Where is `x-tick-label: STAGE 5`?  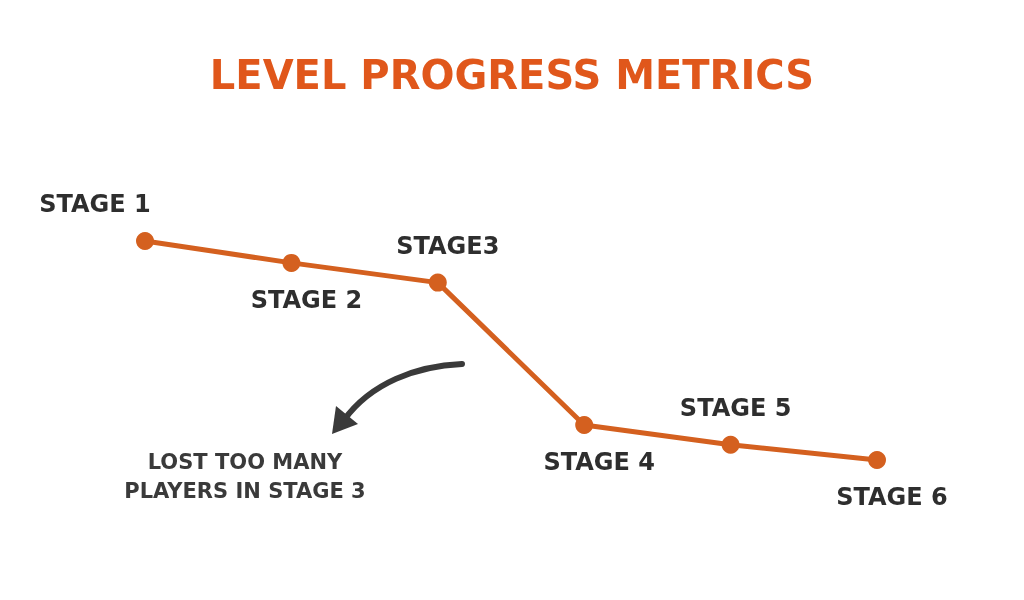 x-tick-label: STAGE 5 is located at coordinates (735, 407).